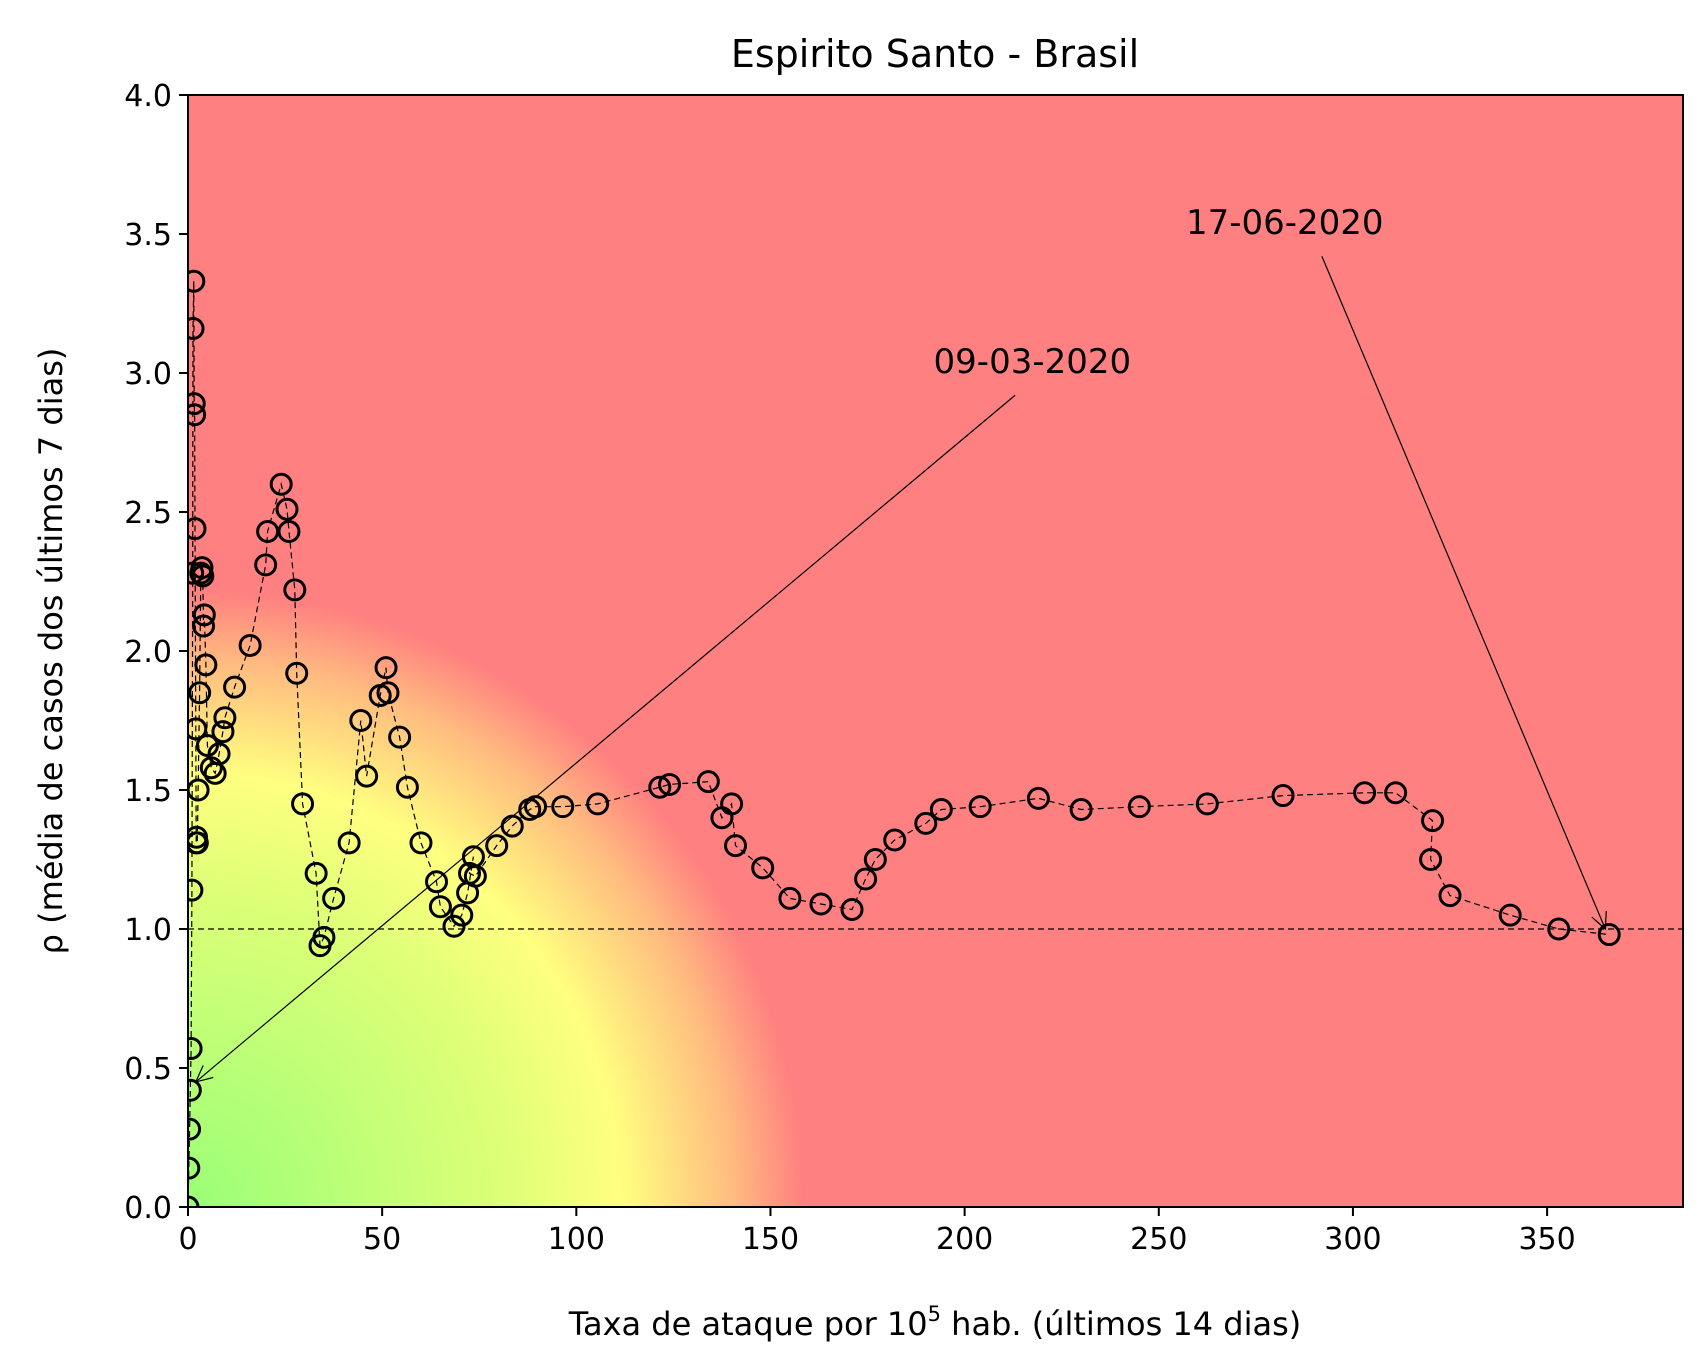  What do you see at coordinates (934, 1314) in the screenshot?
I see `x-axis-label-superscript: 5` at bounding box center [934, 1314].